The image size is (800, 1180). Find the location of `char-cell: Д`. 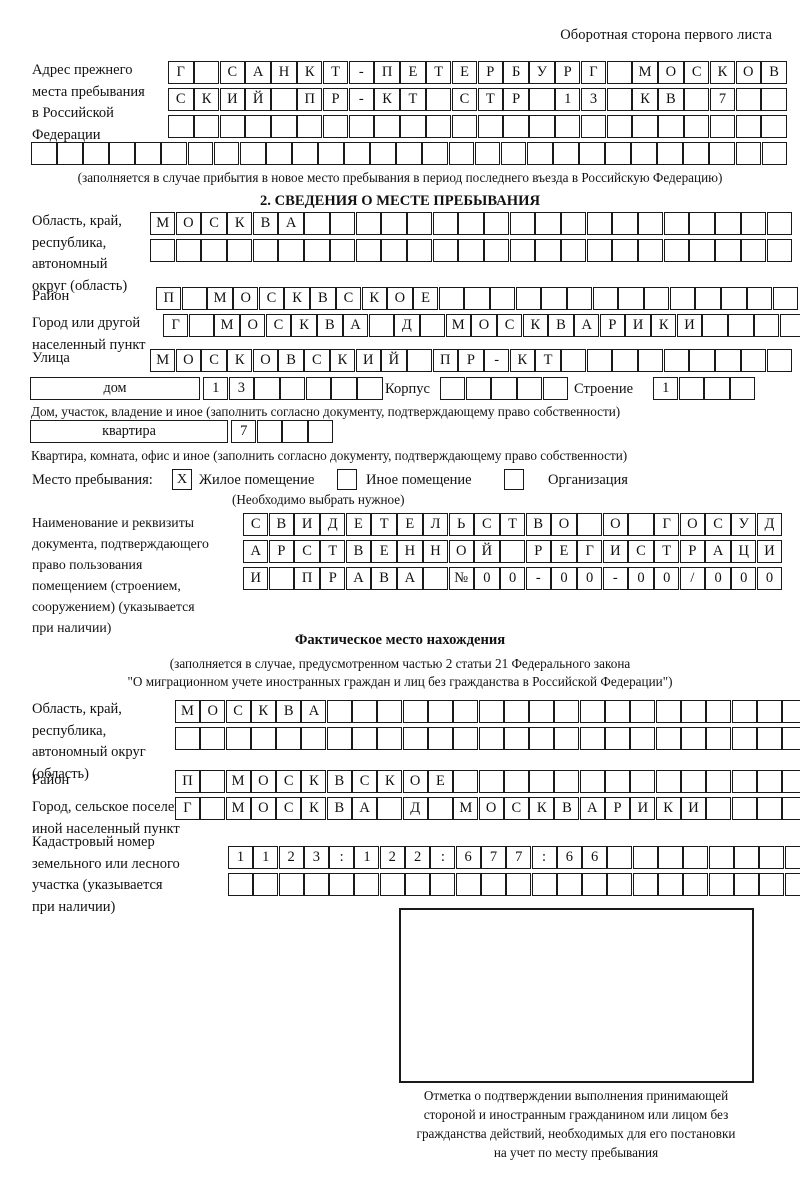

char-cell: Д is located at coordinates (407, 325).